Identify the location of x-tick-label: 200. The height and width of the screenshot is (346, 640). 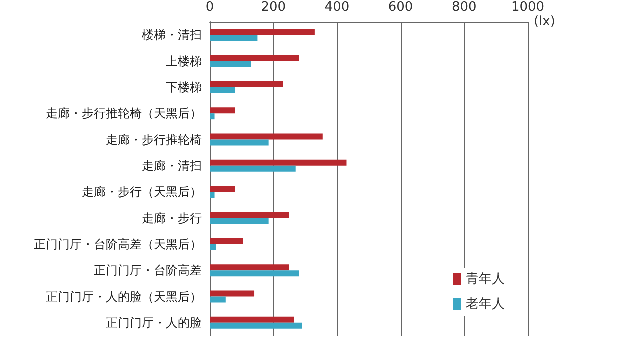
(273, 7).